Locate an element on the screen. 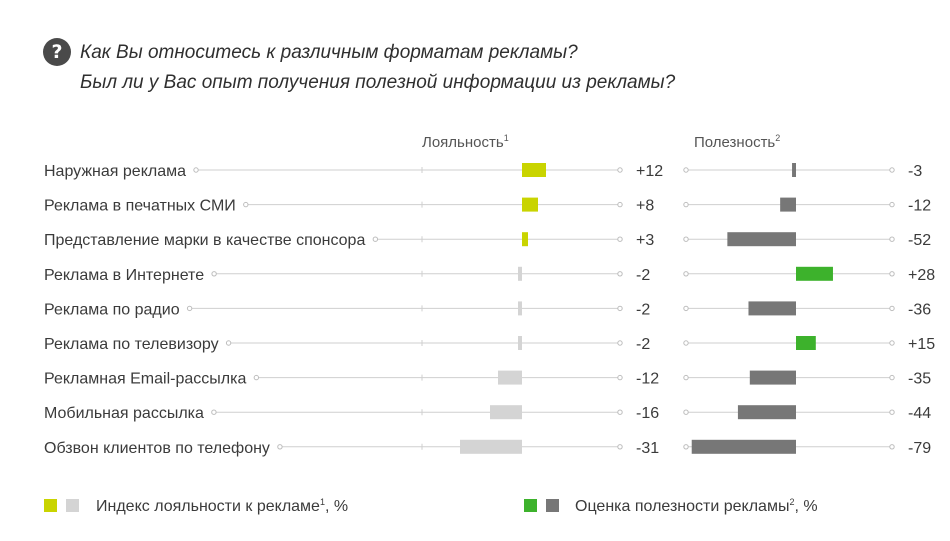  category-label: Реклама по радио is located at coordinates (112, 309).